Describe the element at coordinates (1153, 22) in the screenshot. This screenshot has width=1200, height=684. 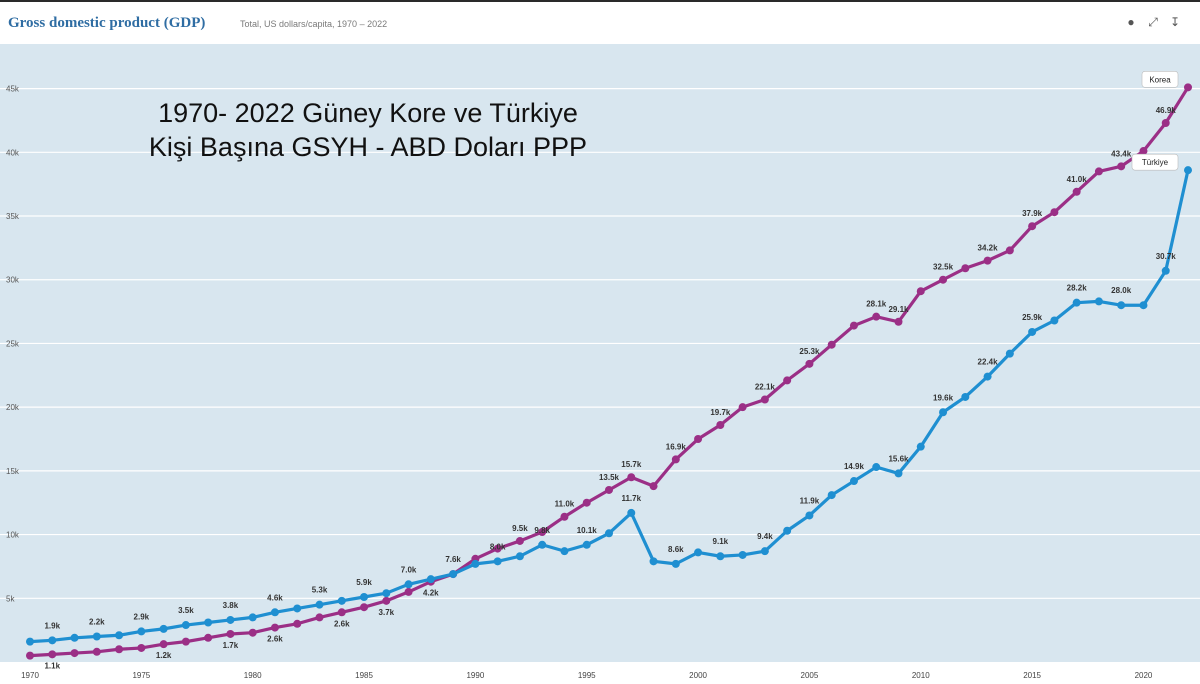
I see `expand-icon: ⤢` at that location.